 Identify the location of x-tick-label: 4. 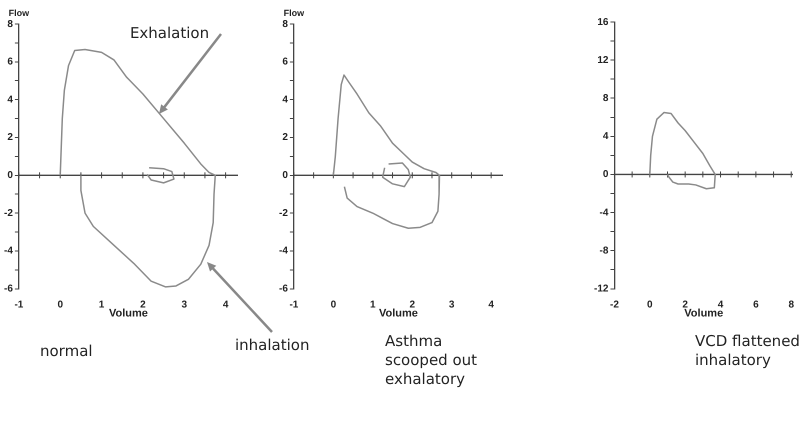
(491, 305).